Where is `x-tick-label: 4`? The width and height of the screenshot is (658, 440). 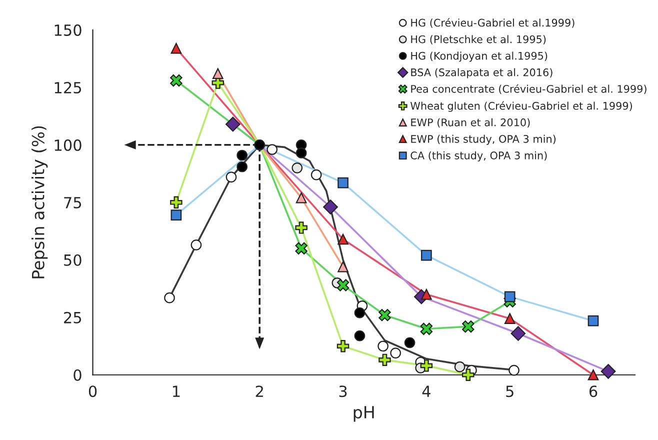
x-tick-label: 4 is located at coordinates (426, 391).